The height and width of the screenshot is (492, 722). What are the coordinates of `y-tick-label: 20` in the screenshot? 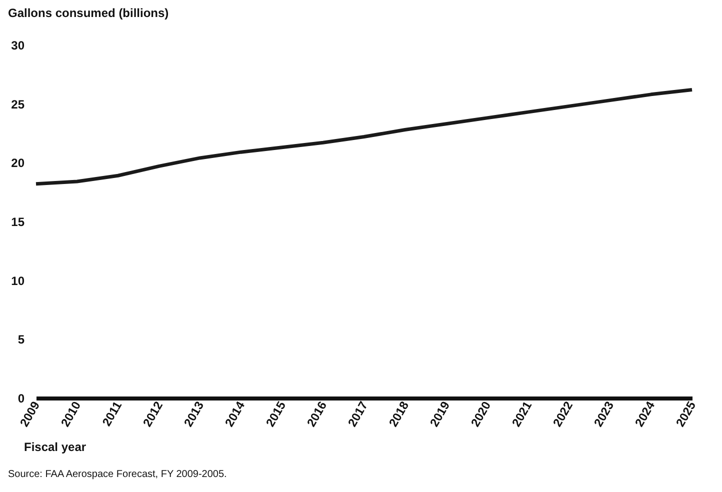 It's located at (18, 163).